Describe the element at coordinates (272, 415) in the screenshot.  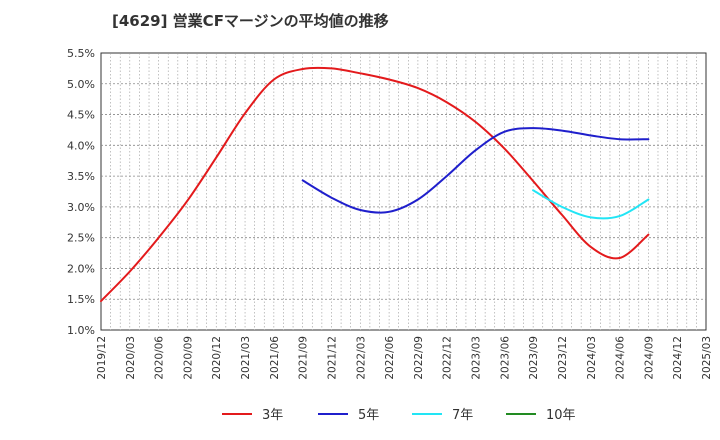
I see `legend-label-1: 3年` at that location.